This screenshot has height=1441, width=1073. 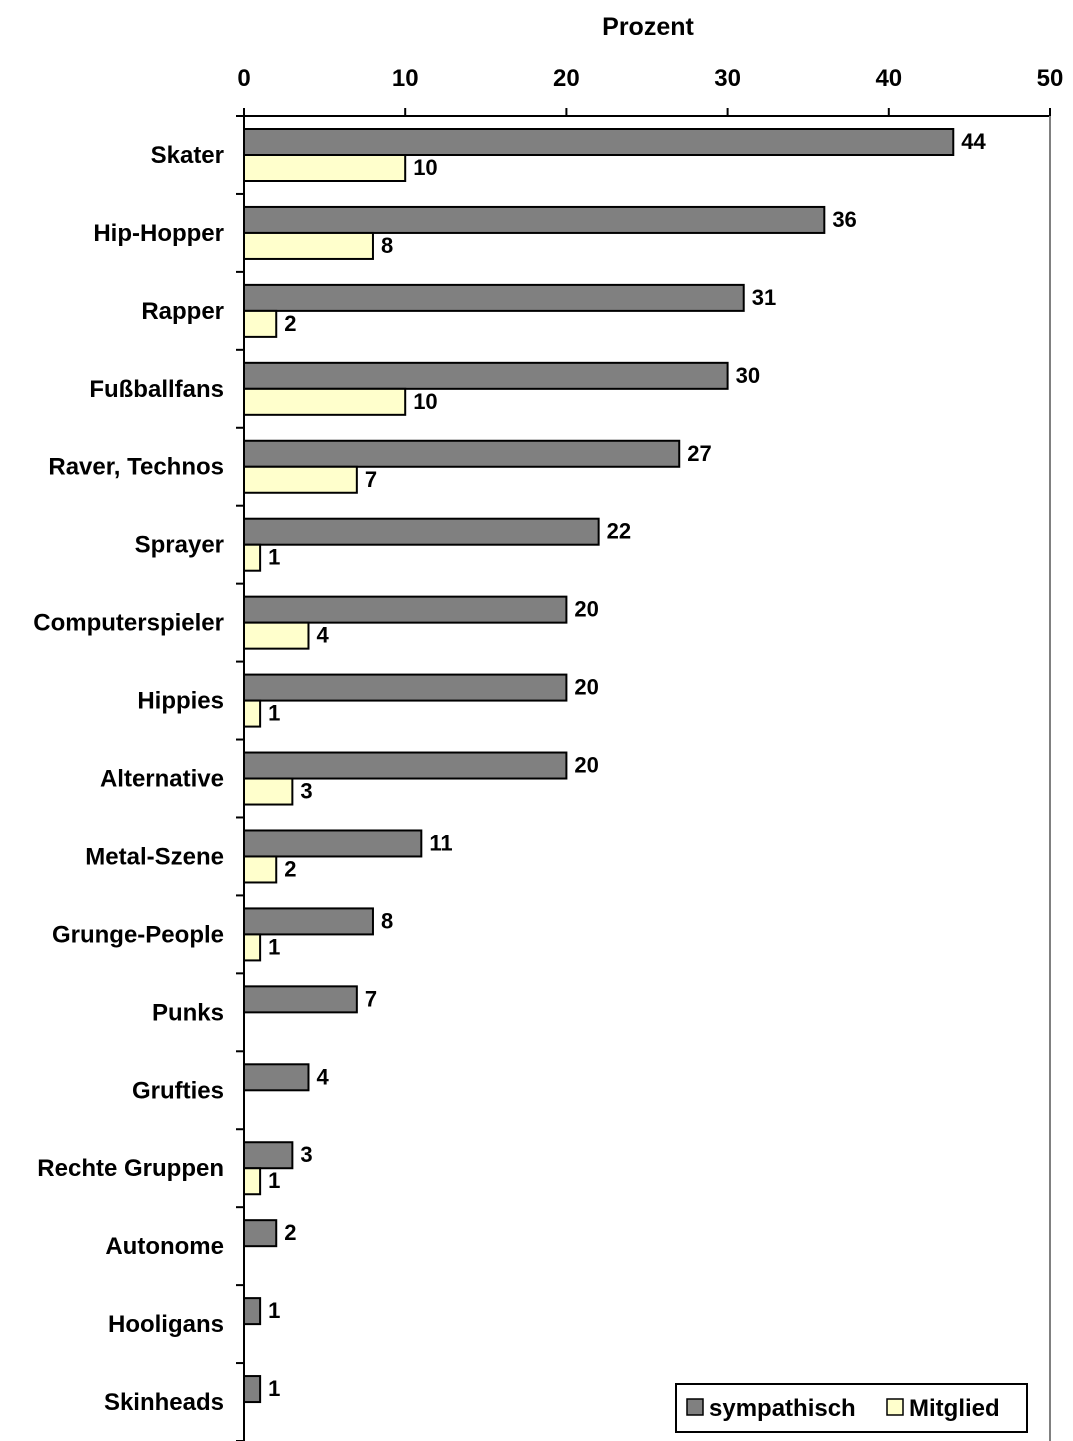 I want to click on category-label: Skinheads, so click(x=164, y=1402).